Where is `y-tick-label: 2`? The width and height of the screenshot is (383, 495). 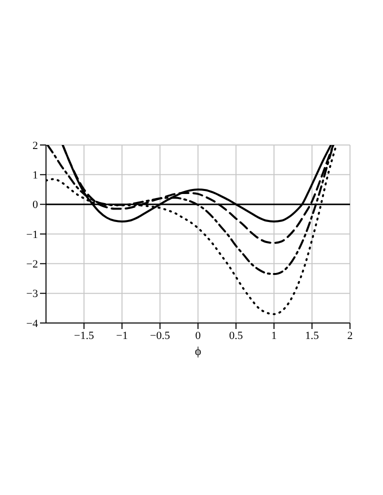
y-tick-label: 2 is located at coordinates (35, 146).